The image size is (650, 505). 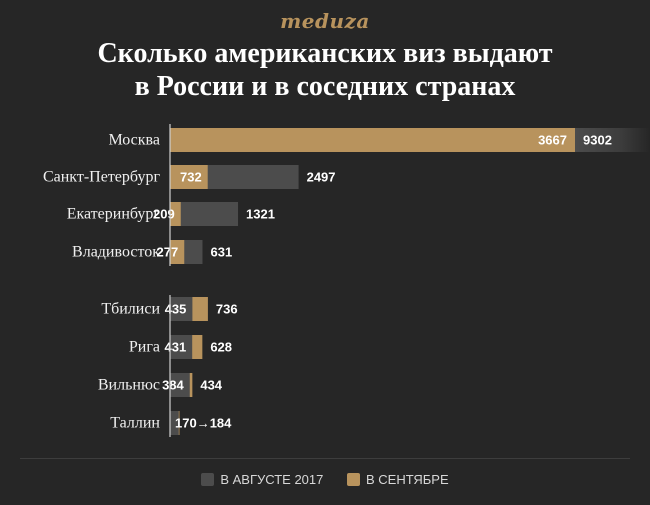 What do you see at coordinates (597, 140) in the screenshot?
I see `value-august-0: 9302` at bounding box center [597, 140].